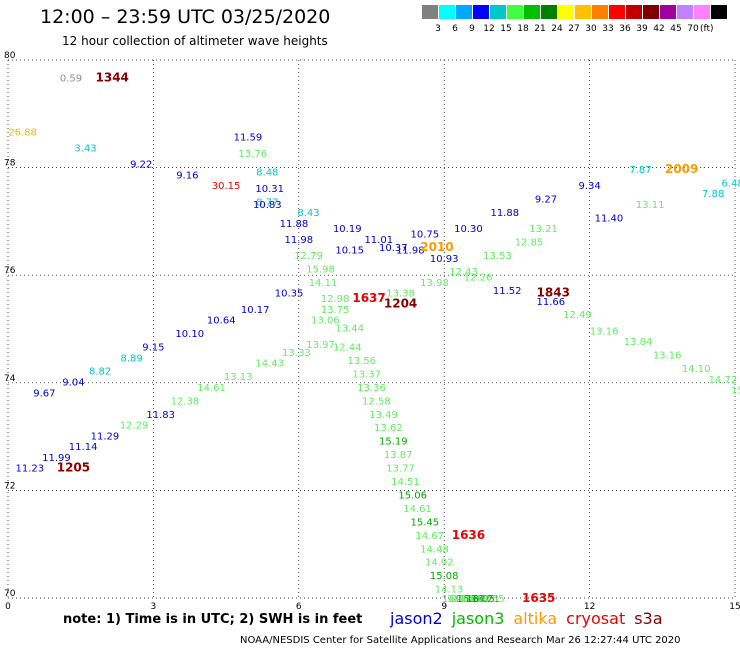 This screenshot has height=650, width=740. What do you see at coordinates (436, 247) in the screenshot?
I see `cycle-label: 2010` at bounding box center [436, 247].